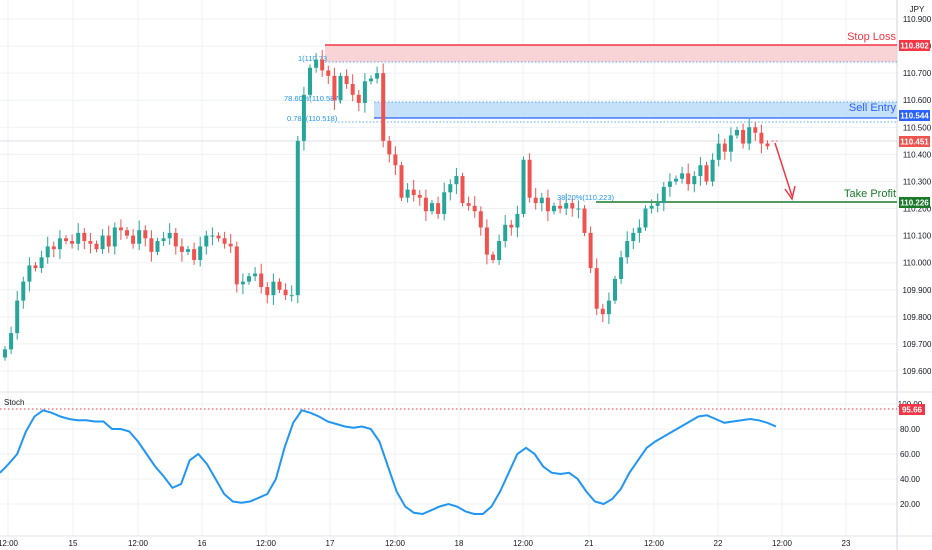  Describe the element at coordinates (611, 53) in the screenshot. I see `stop-loss-zone` at that location.